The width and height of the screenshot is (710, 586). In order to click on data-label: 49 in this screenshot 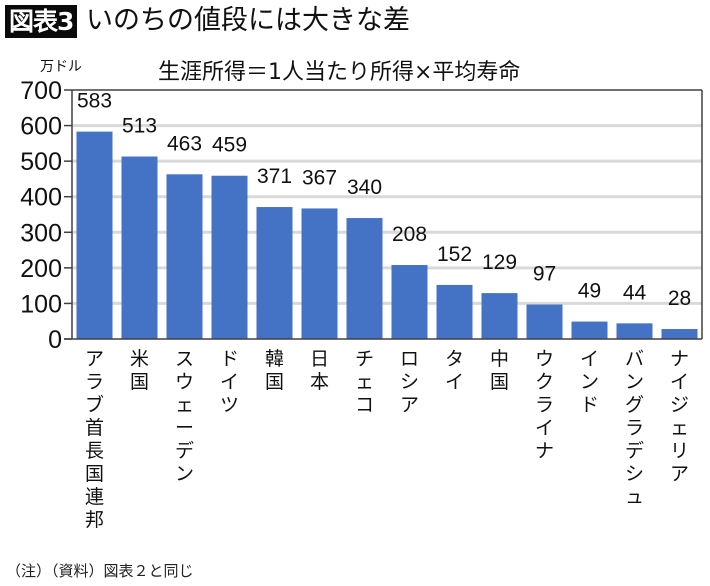, I will do `click(589, 291)`.